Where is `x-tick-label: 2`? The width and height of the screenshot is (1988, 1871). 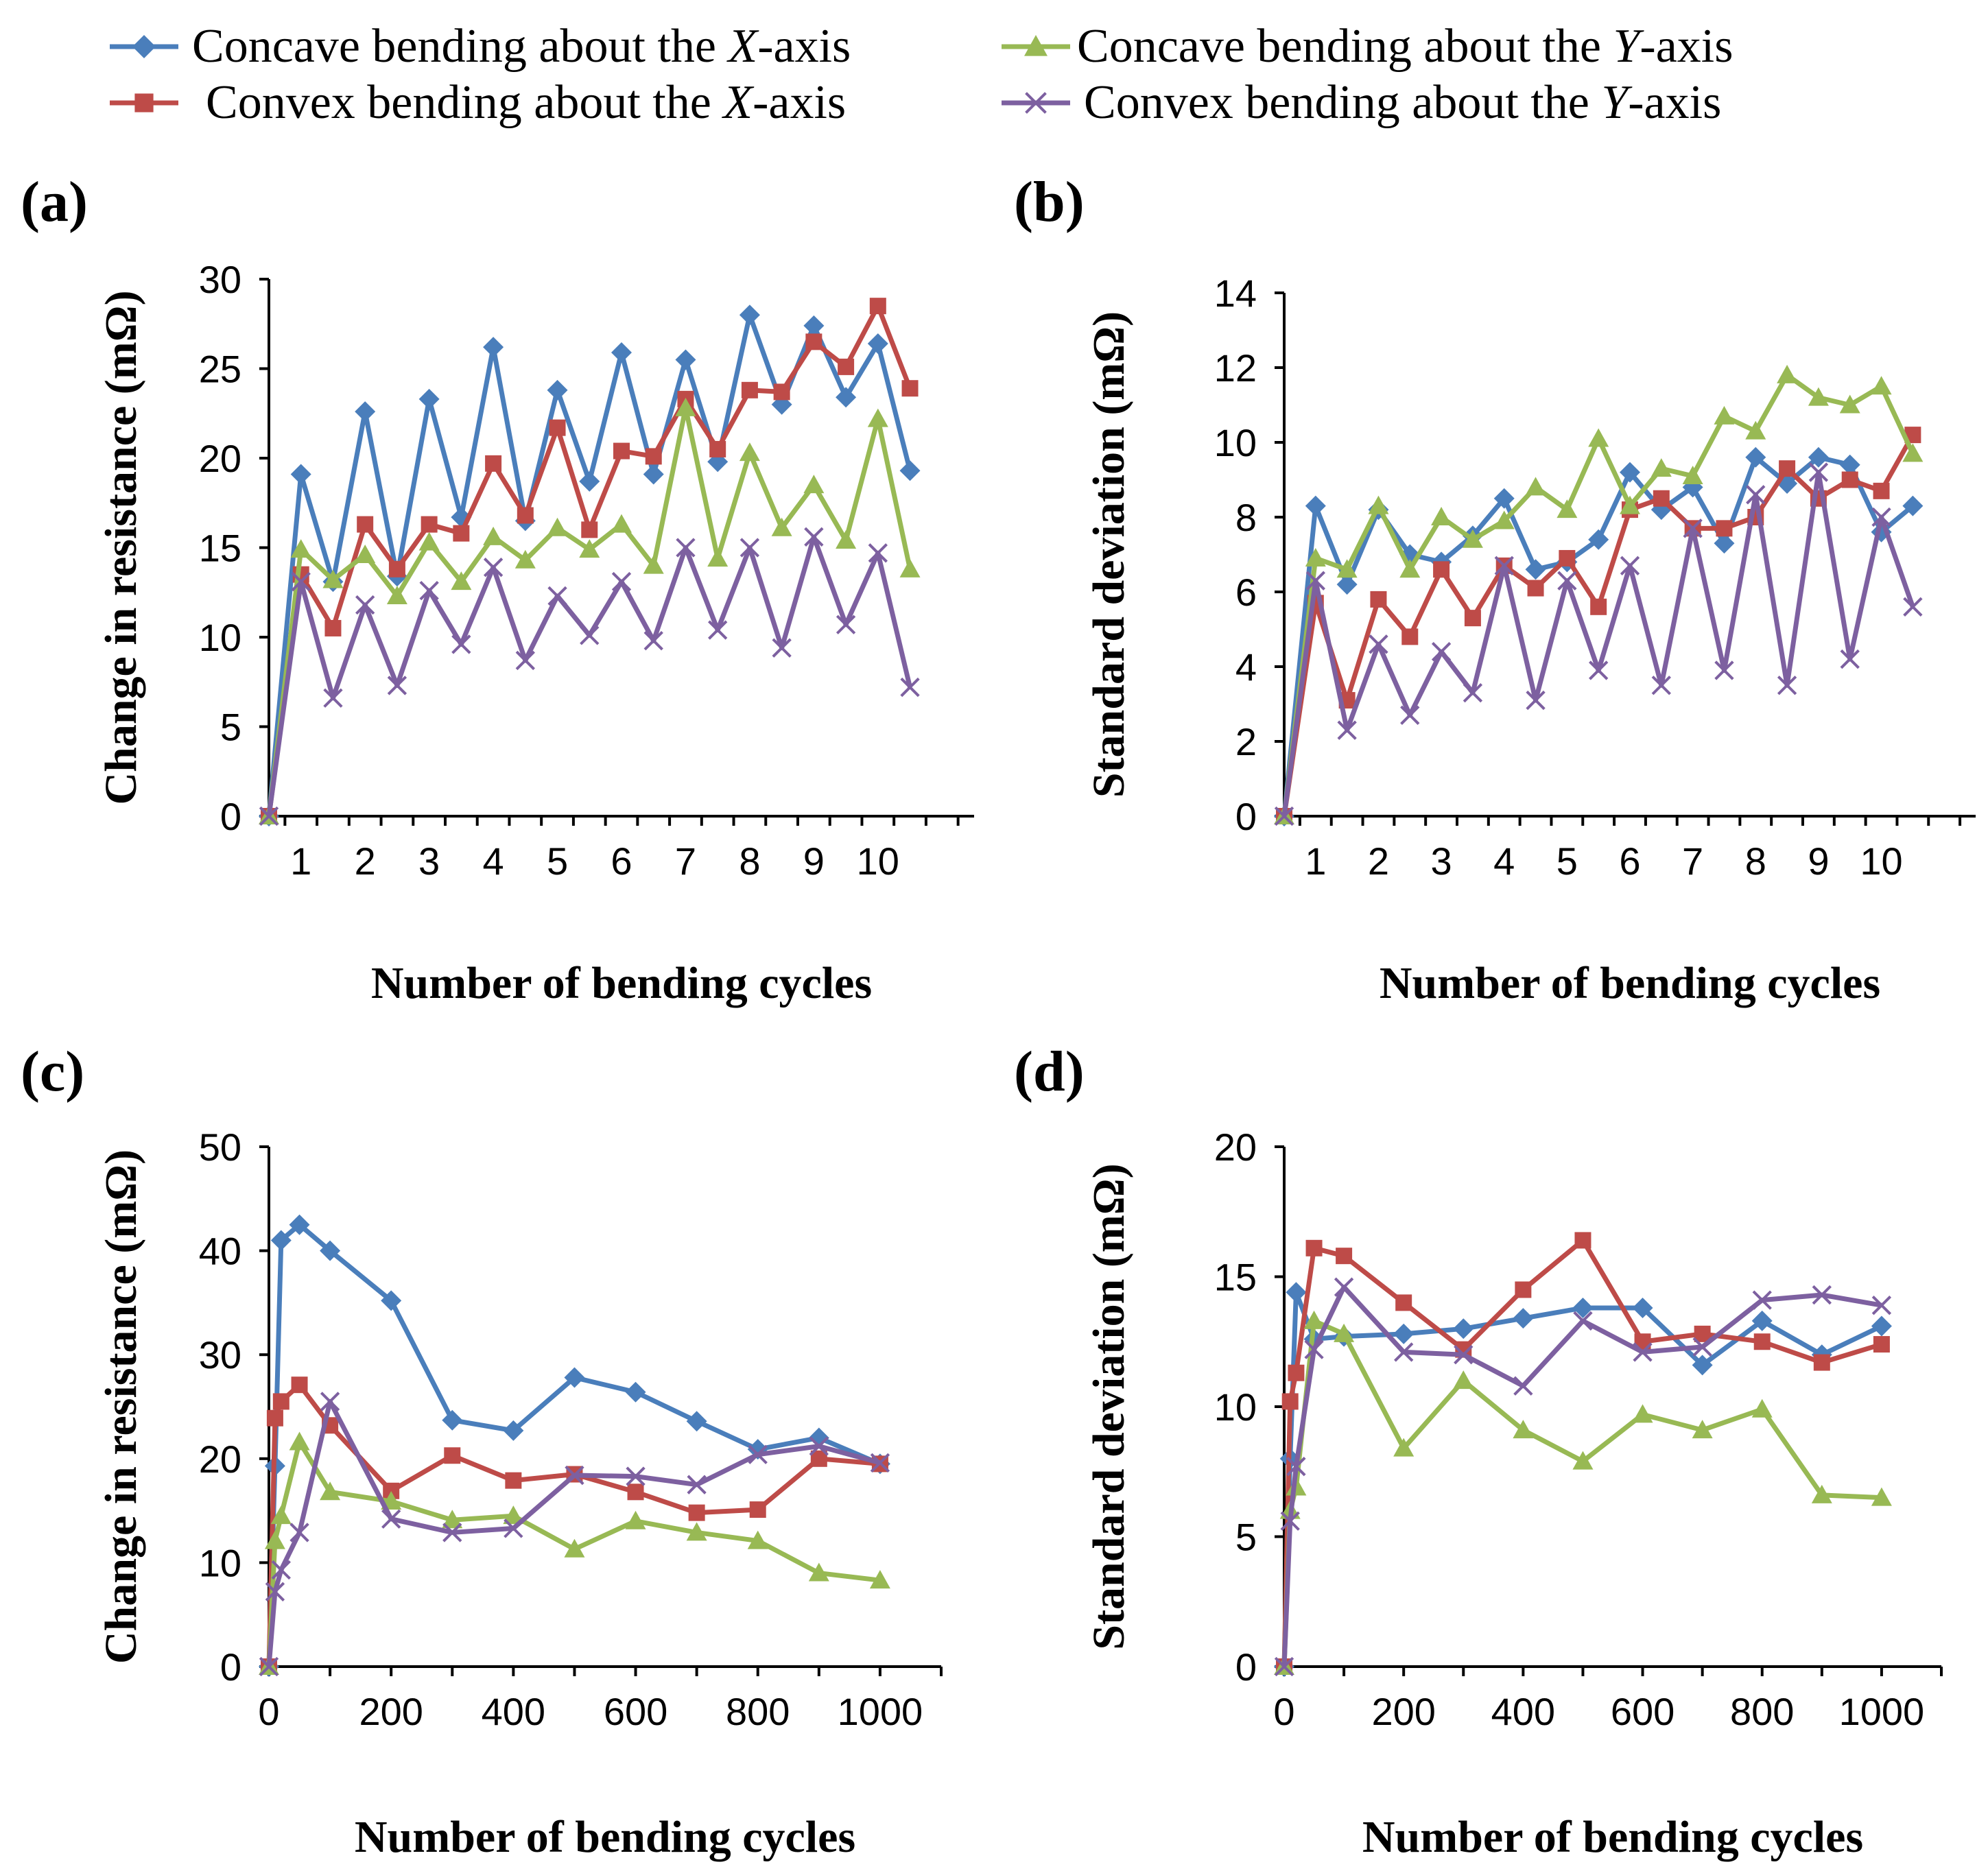
x-tick-label: 2 is located at coordinates (1379, 861).